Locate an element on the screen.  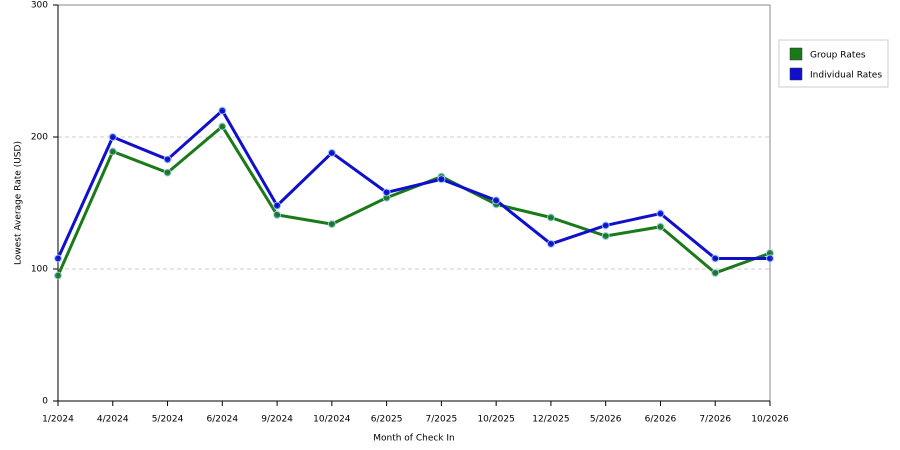
x-tick-label: 1/2024 is located at coordinates (58, 420).